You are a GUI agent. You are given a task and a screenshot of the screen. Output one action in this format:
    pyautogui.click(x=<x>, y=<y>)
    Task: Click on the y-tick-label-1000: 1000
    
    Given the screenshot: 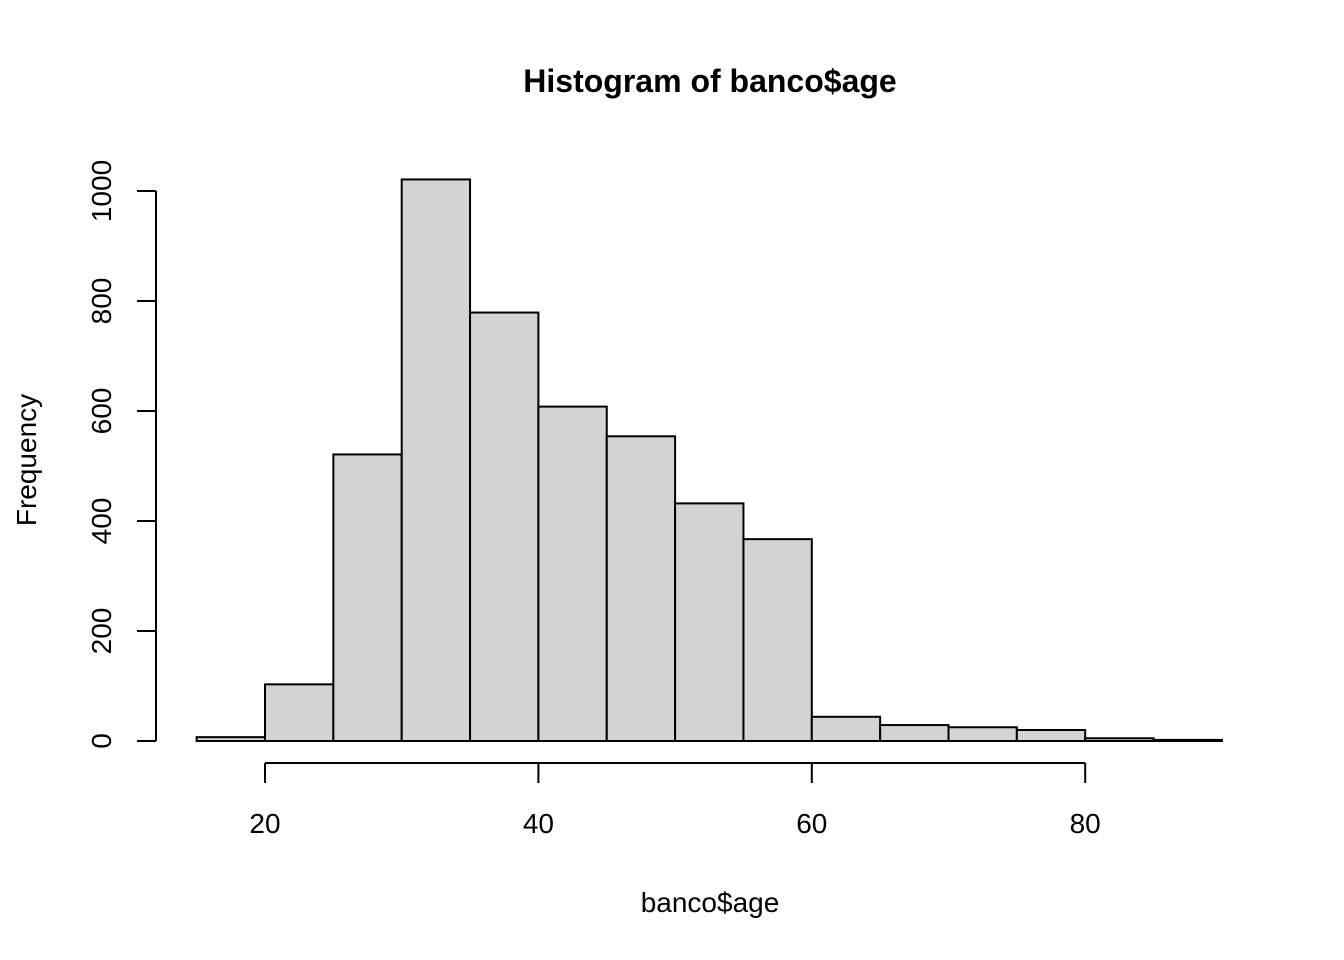 What is the action you would take?
    pyautogui.click(x=101, y=191)
    